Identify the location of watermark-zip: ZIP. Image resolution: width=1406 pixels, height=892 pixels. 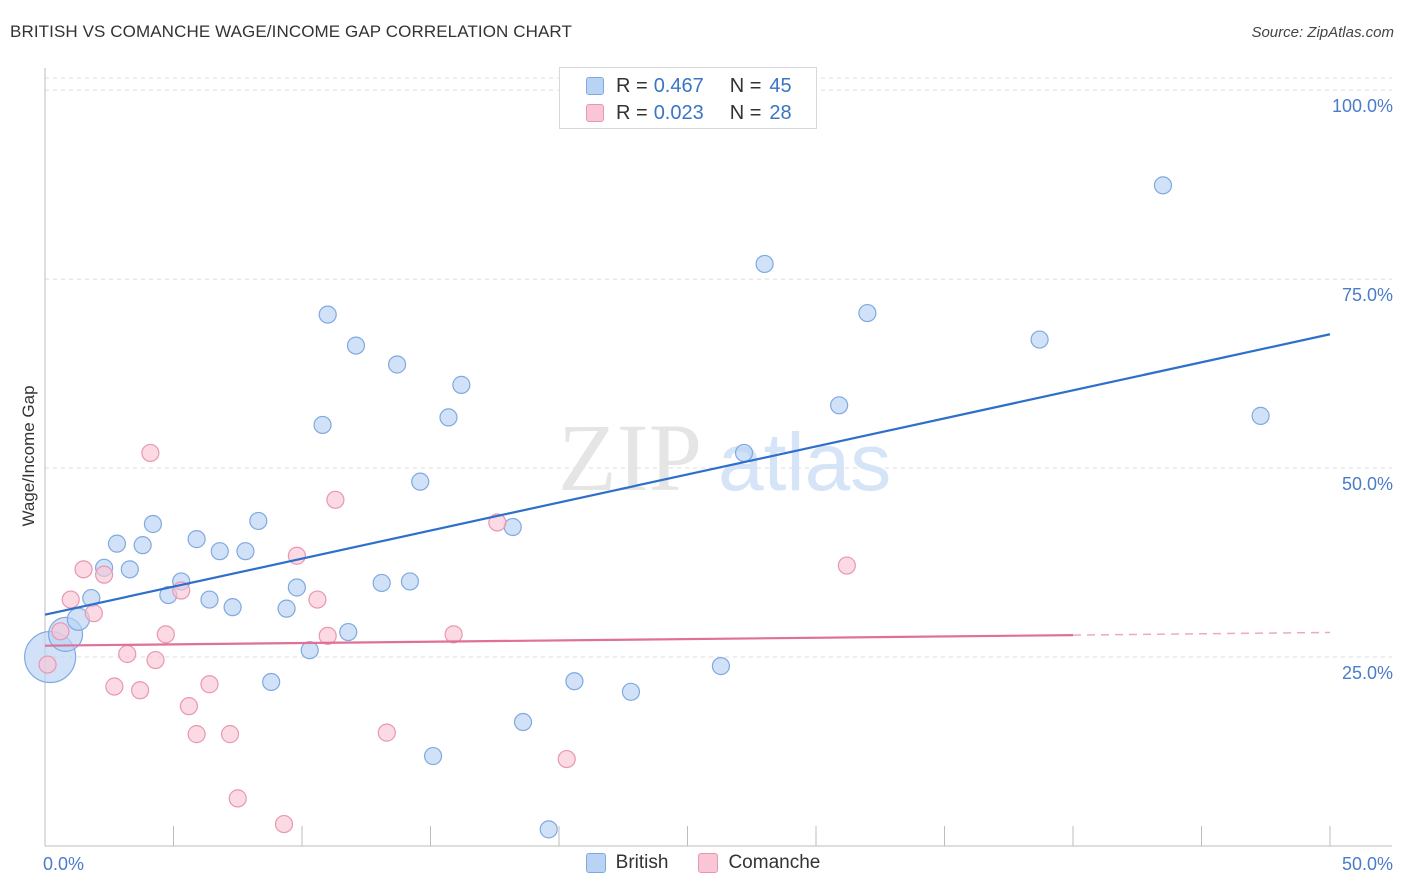
(630, 457).